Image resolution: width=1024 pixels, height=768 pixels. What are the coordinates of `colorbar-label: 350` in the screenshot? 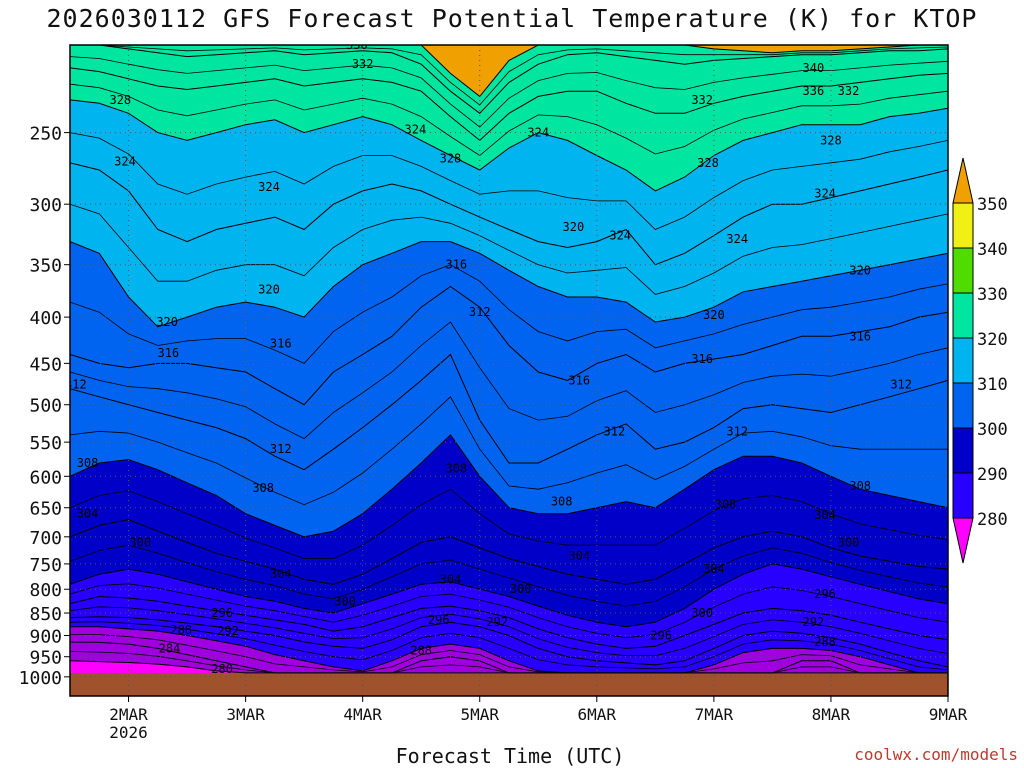 It's located at (992, 205).